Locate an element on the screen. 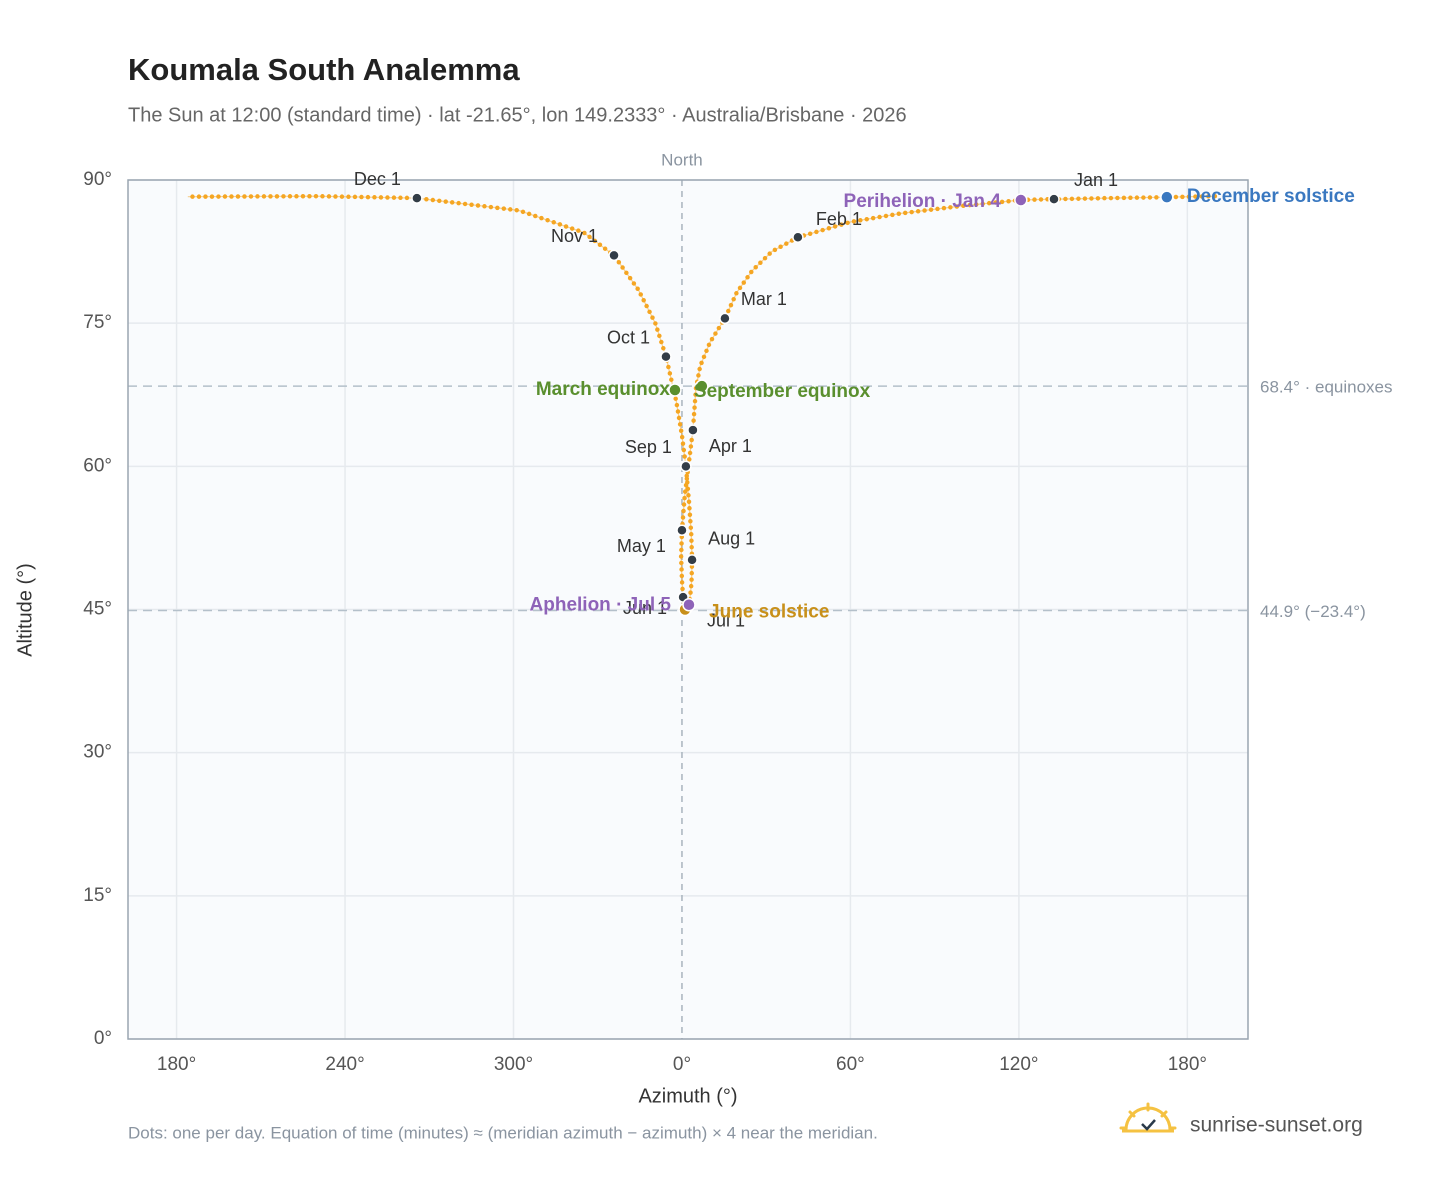  y-tick-label: 30° is located at coordinates (97, 752).